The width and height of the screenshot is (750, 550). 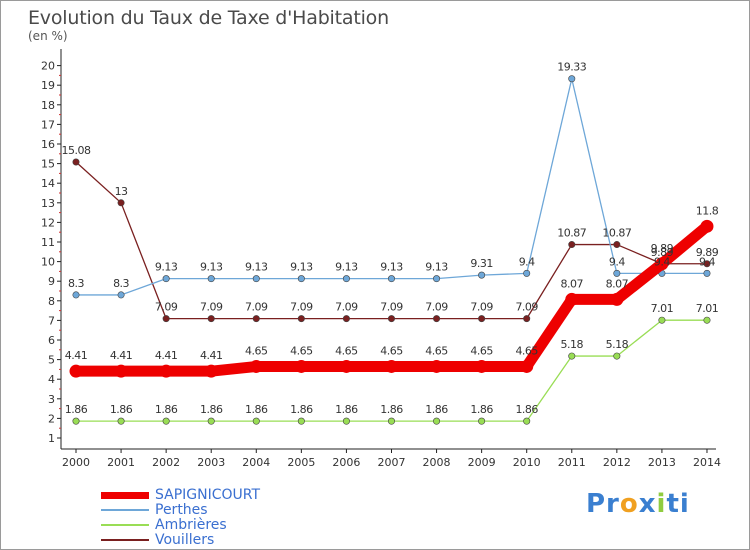 I want to click on y-tick-label: 12, so click(x=48, y=222).